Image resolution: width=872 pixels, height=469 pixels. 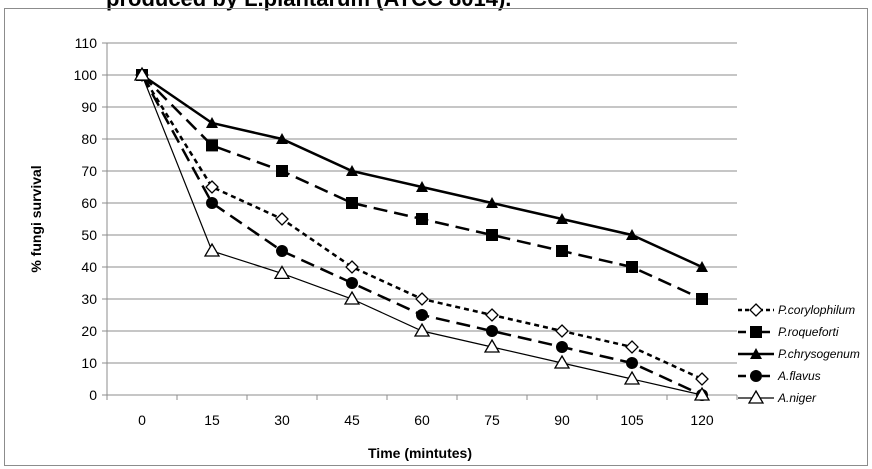 I want to click on x-axis-title: Time (mintutes), so click(x=420, y=453).